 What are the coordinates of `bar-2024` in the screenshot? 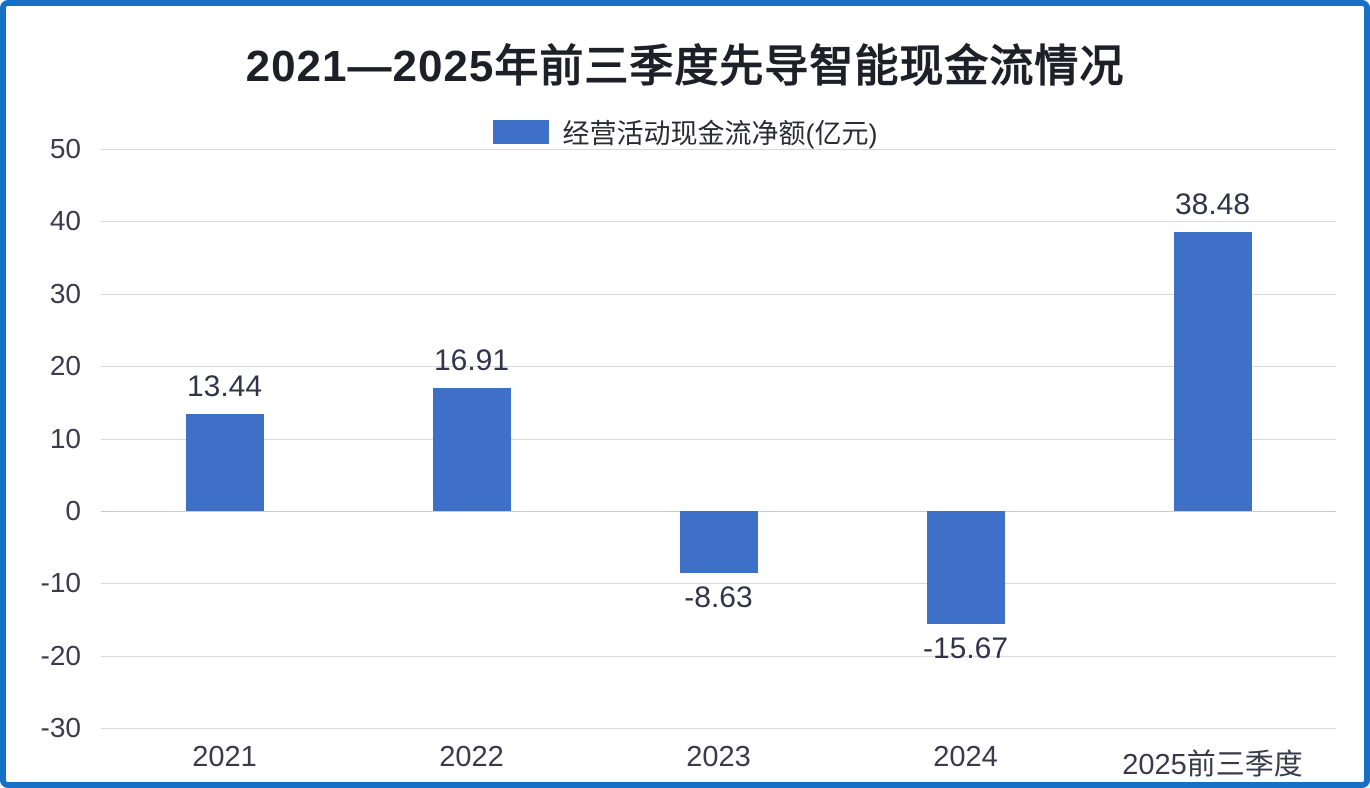 It's located at (965, 567).